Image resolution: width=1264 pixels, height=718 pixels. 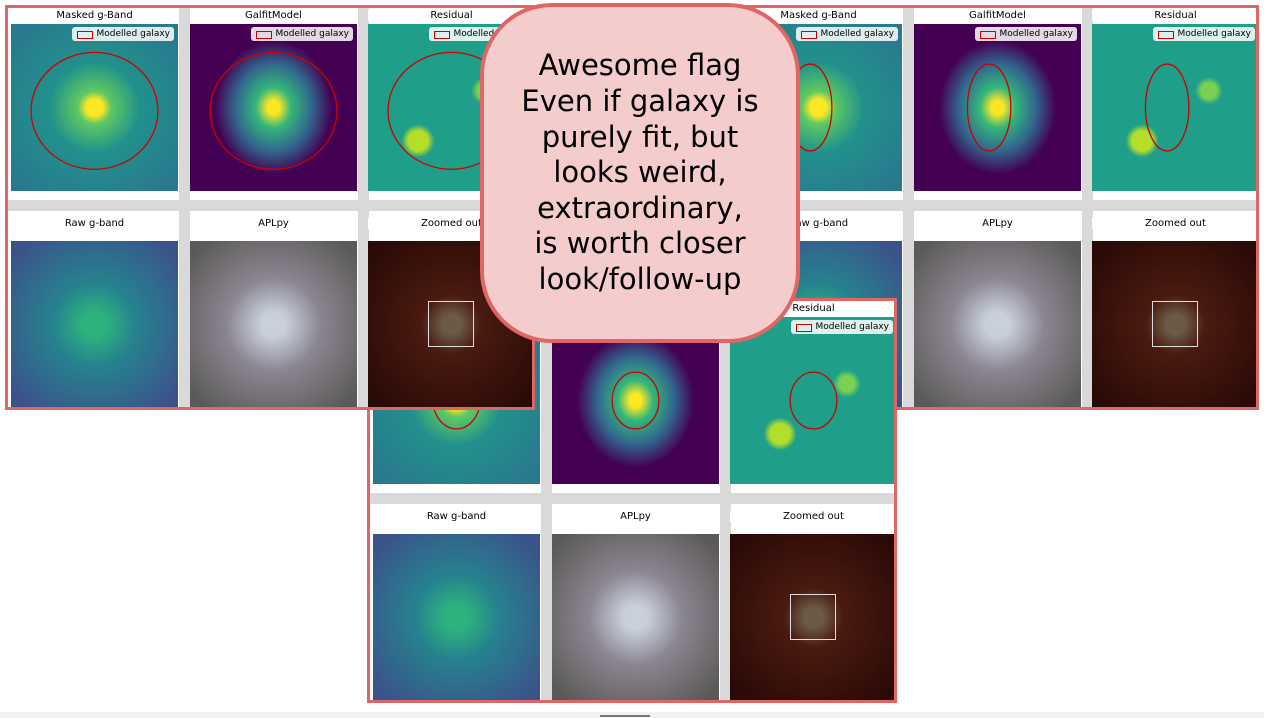 What do you see at coordinates (640, 278) in the screenshot?
I see `callout-line: look/follow-up` at bounding box center [640, 278].